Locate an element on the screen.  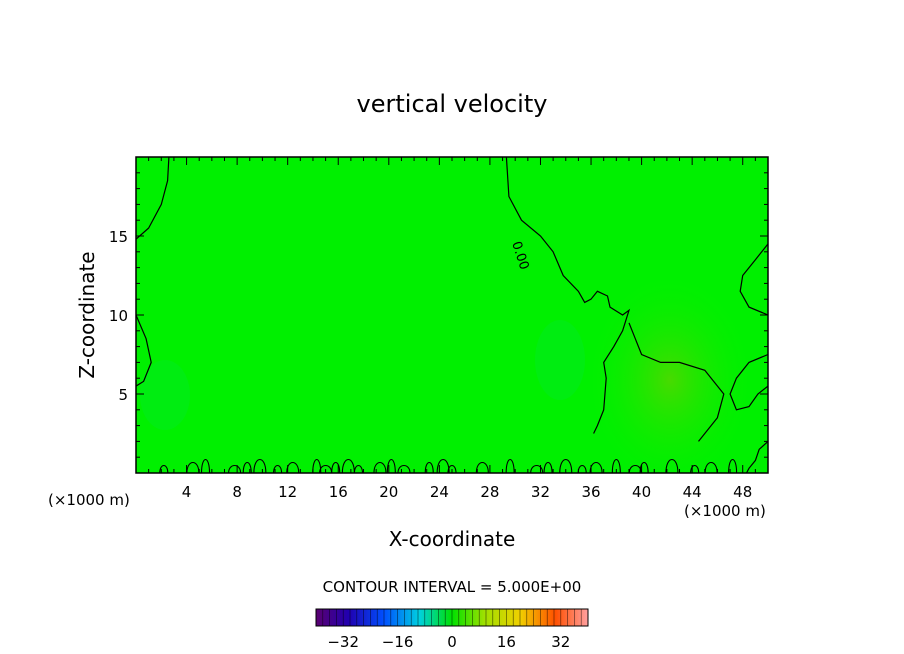
colorbar-tick-label: 32 is located at coordinates (560, 642).